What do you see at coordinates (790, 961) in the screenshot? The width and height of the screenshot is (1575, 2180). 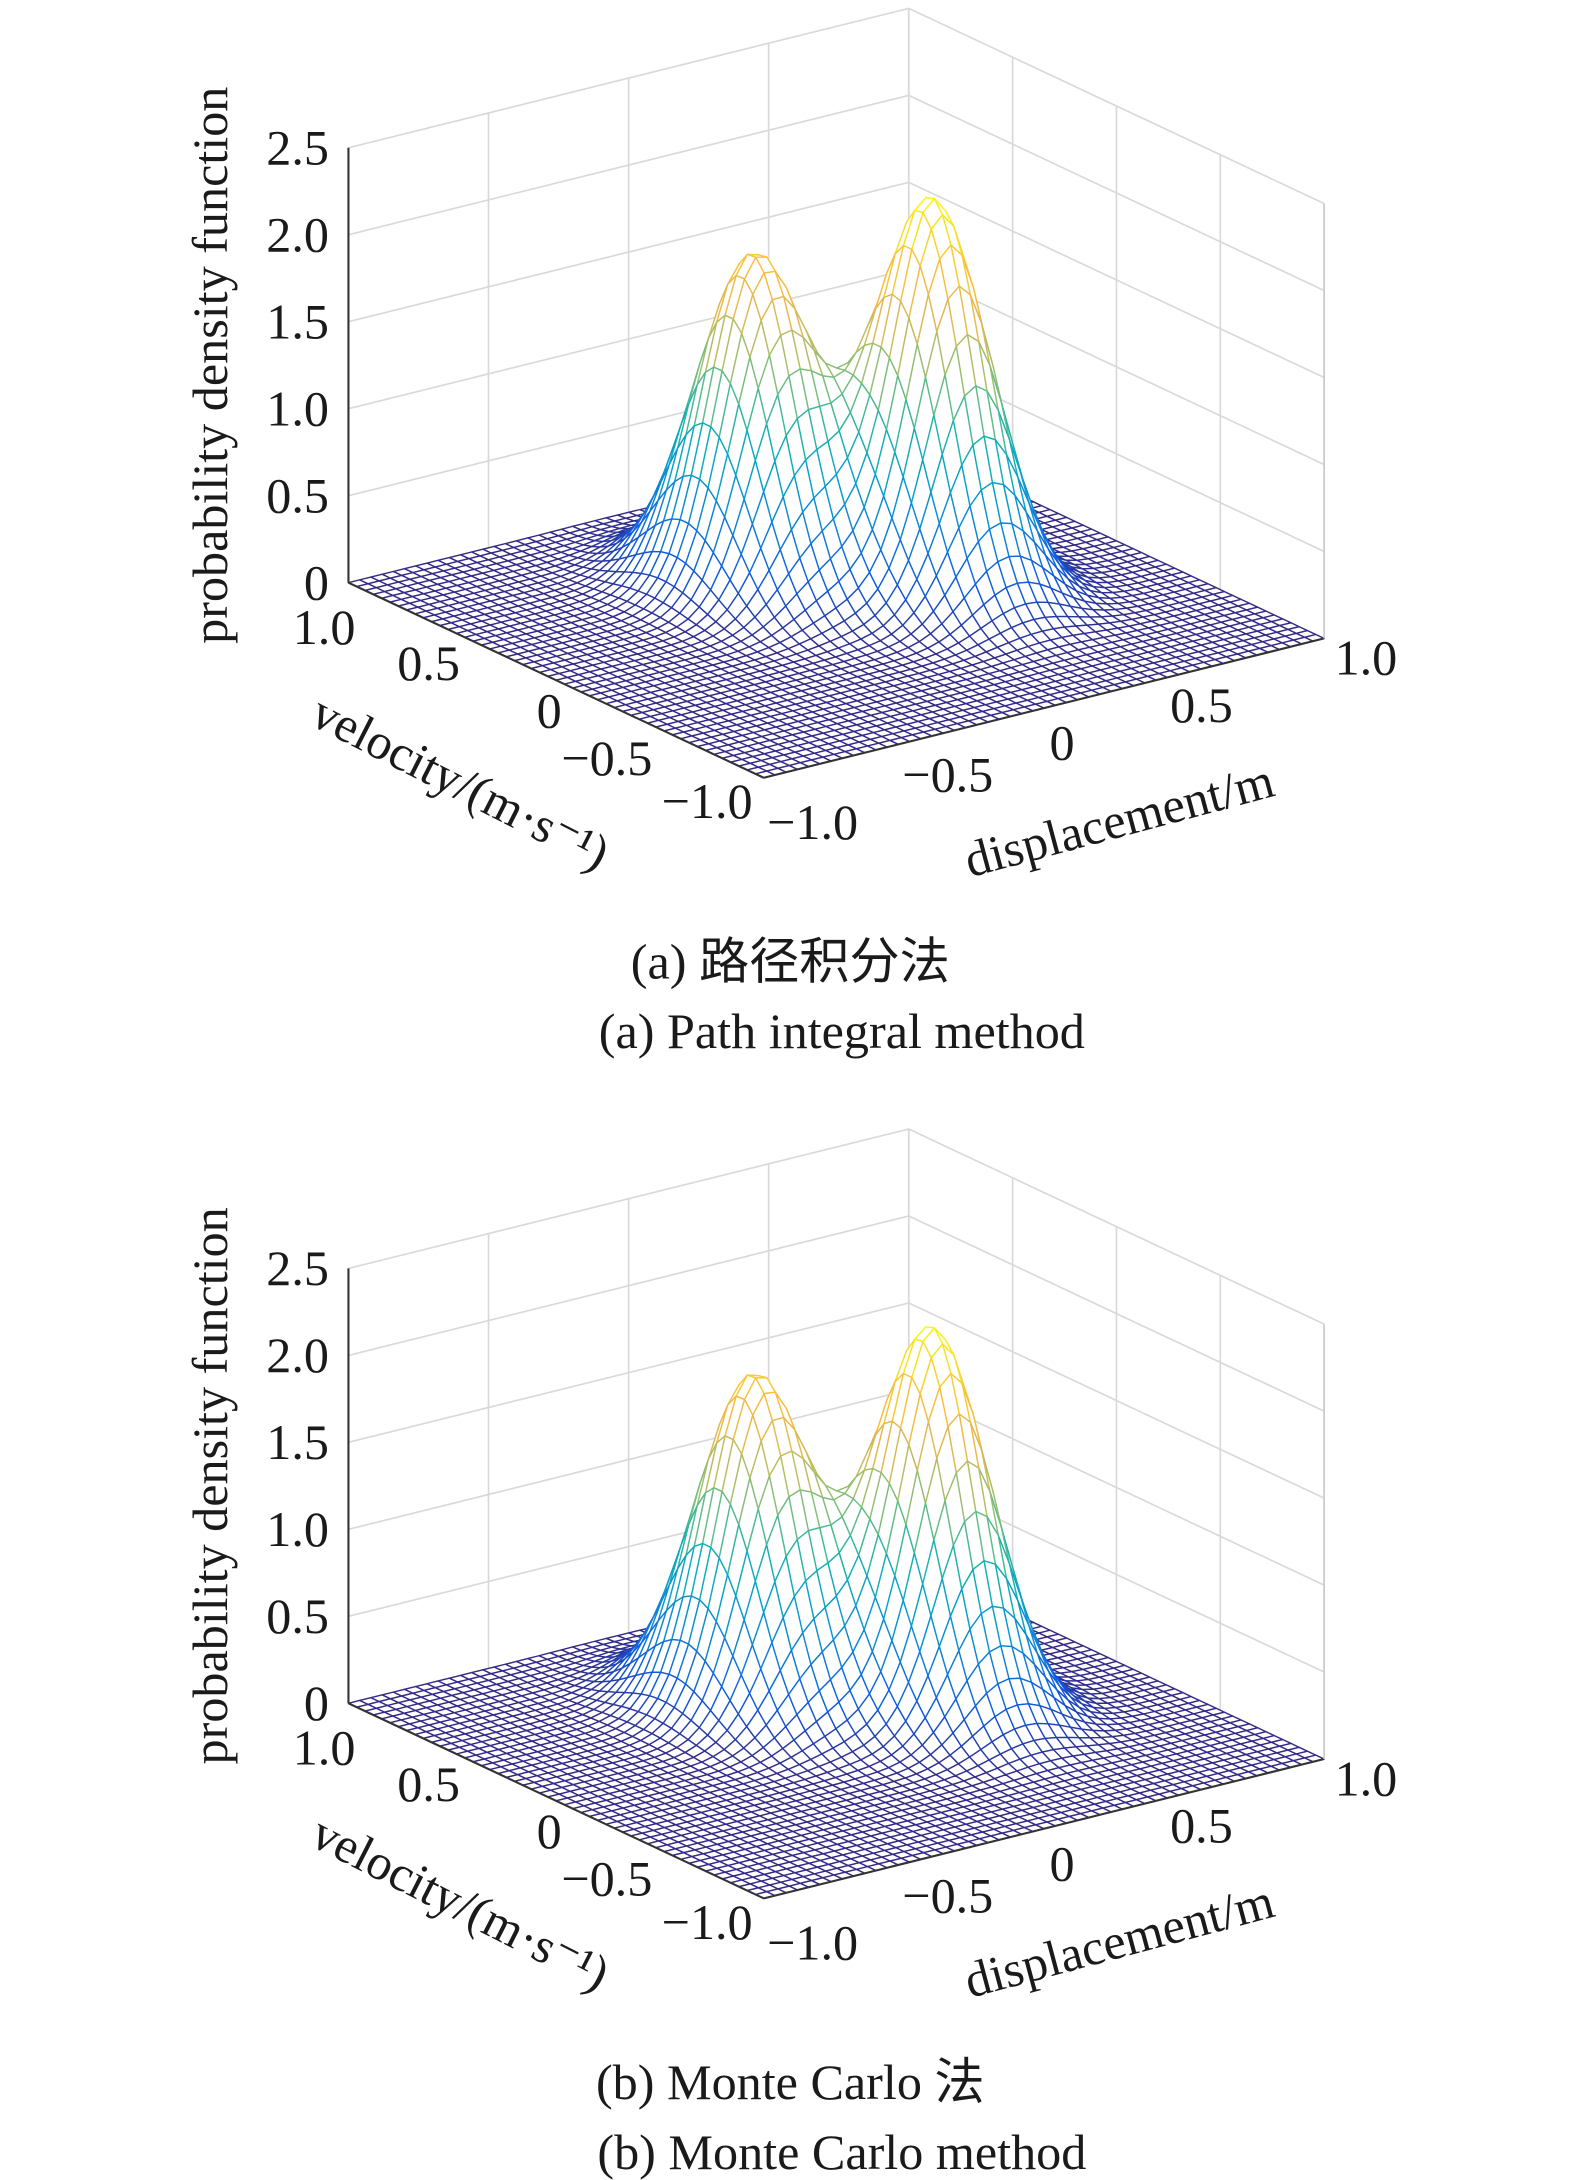 I see `caption-chinese: (a) 路径积分法` at bounding box center [790, 961].